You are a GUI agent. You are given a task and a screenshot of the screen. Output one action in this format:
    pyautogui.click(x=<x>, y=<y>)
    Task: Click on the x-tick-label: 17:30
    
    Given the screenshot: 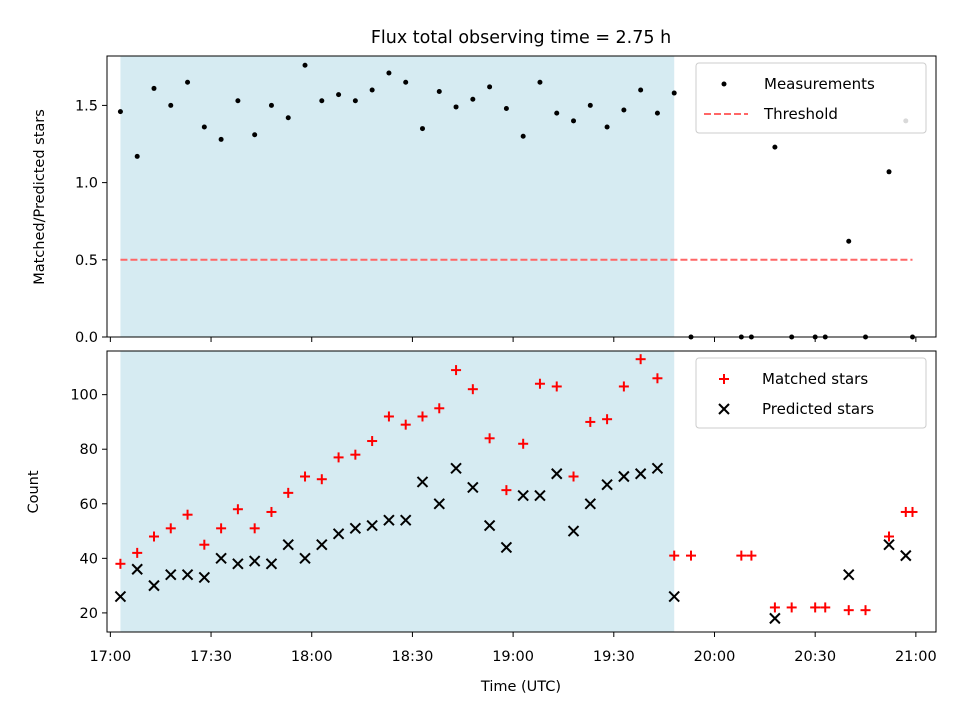 What is the action you would take?
    pyautogui.click(x=211, y=657)
    